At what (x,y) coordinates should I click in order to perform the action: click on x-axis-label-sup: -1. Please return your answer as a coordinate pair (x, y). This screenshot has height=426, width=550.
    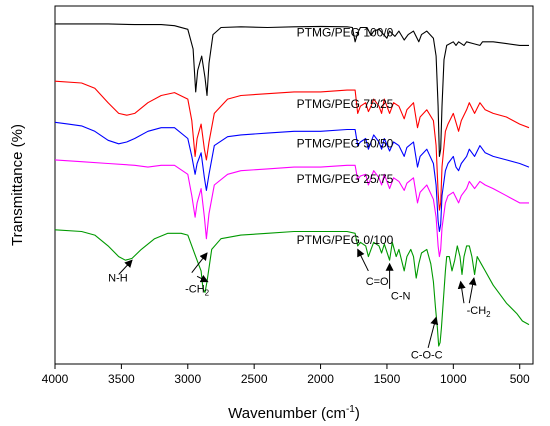
    Looking at the image, I should click on (350, 409).